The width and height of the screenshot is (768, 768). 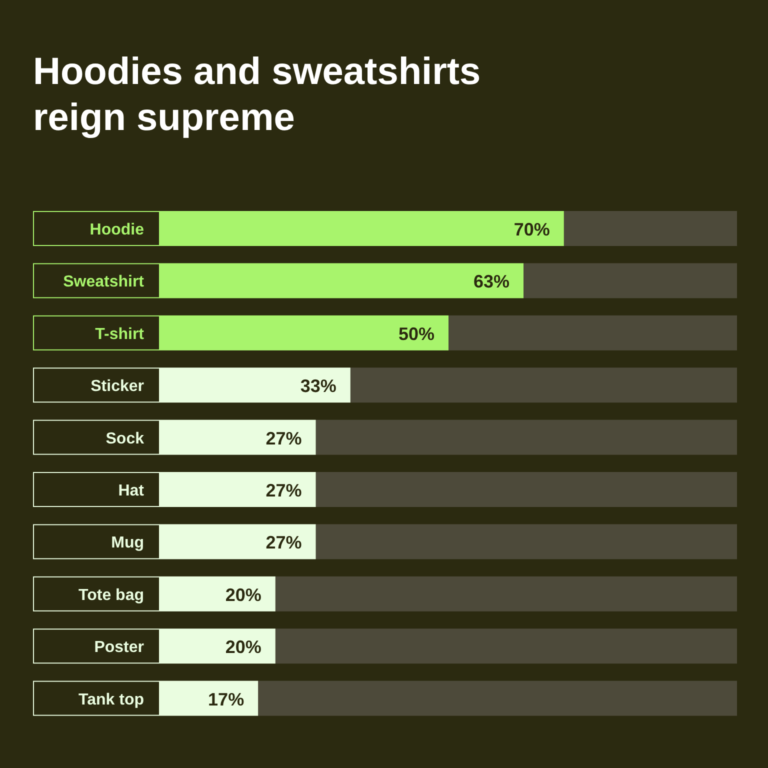 What do you see at coordinates (127, 543) in the screenshot?
I see `y-tick-label: Mug` at bounding box center [127, 543].